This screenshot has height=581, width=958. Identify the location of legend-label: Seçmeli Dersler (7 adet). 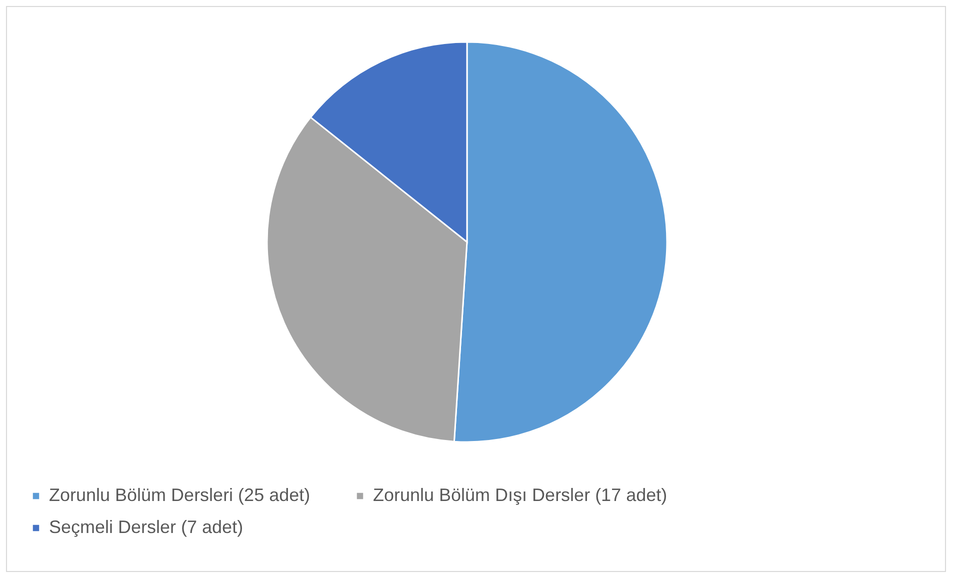
(146, 527).